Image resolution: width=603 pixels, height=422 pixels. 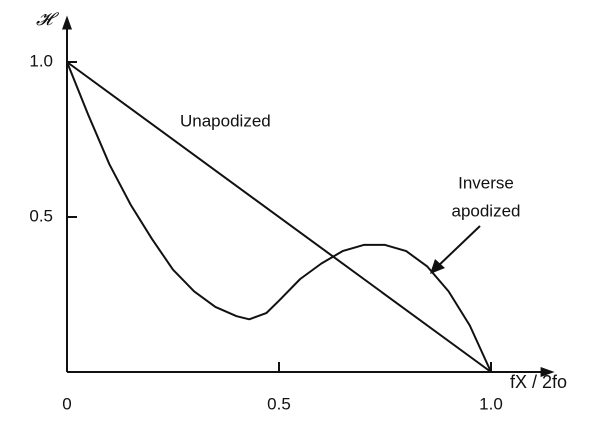 What do you see at coordinates (486, 182) in the screenshot?
I see `annotation: Inverse` at bounding box center [486, 182].